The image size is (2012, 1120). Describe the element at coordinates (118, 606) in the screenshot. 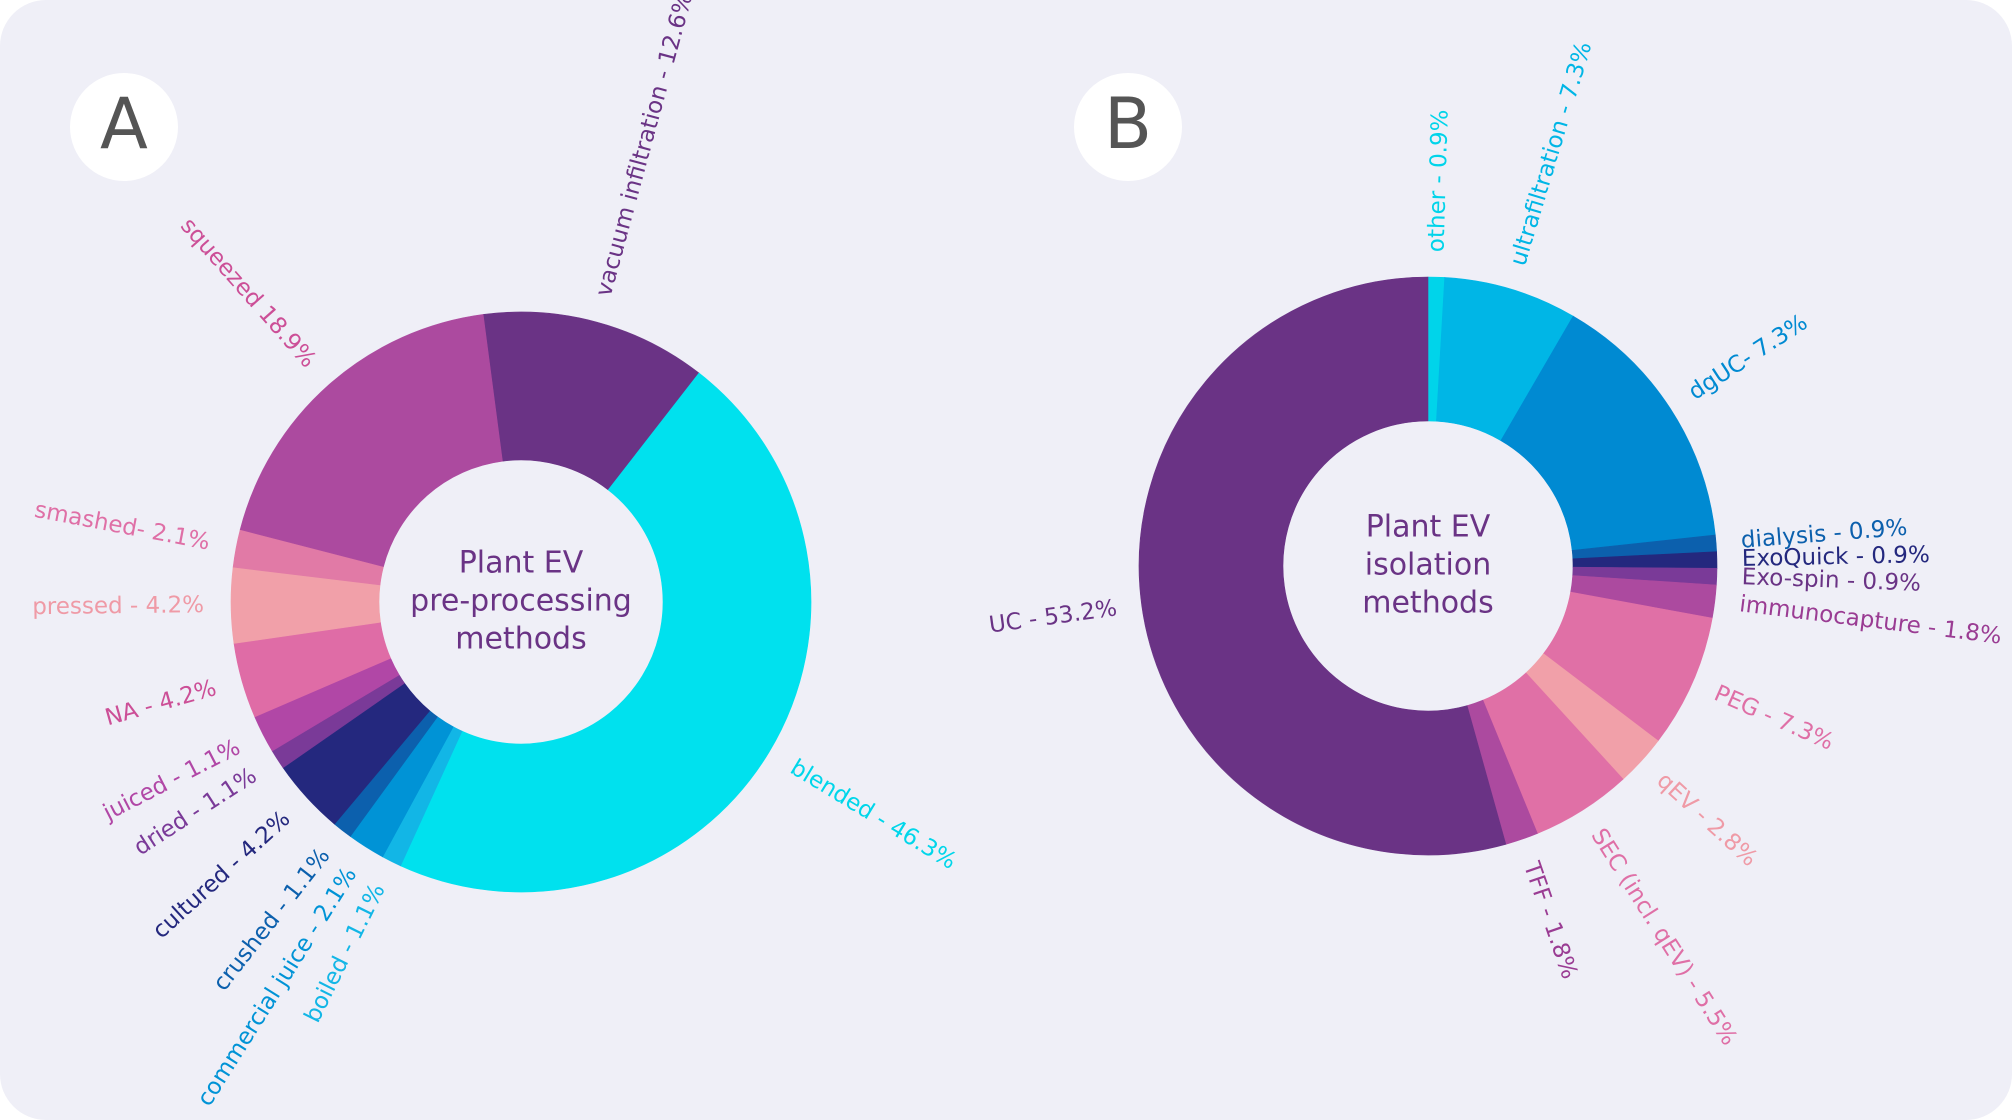

I see `slice-label: pressed - 4.2%` at that location.